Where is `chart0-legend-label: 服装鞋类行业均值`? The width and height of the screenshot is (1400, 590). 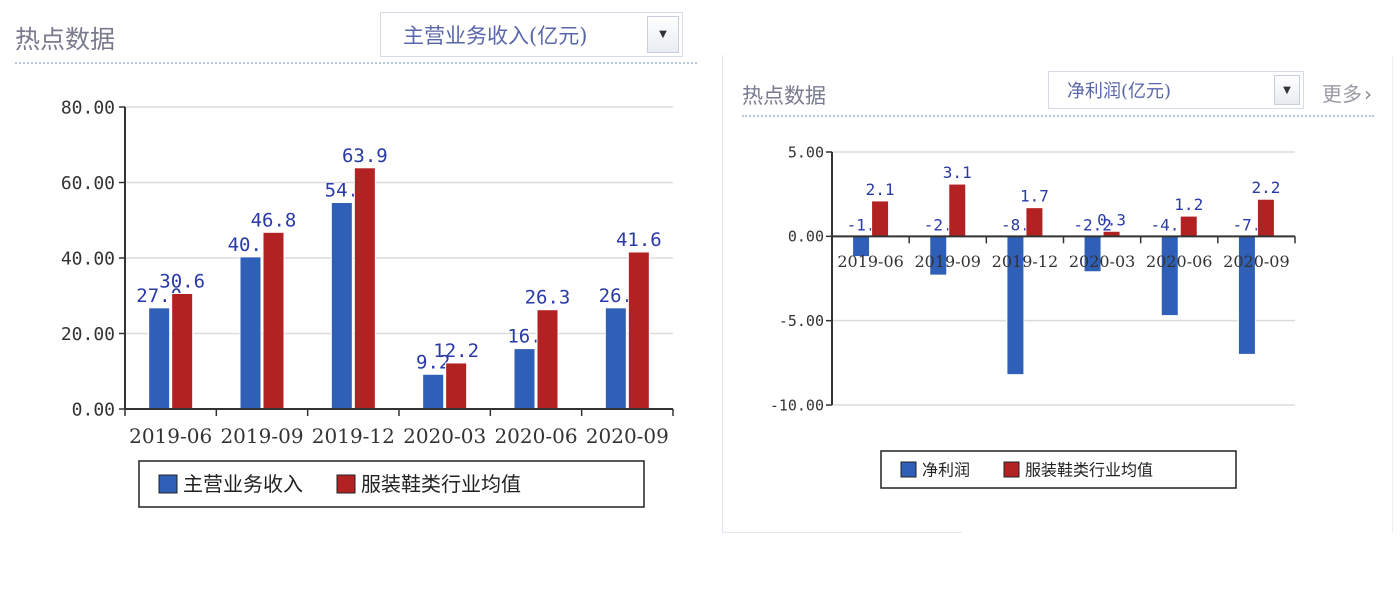
chart0-legend-label: 服装鞋类行业均值 is located at coordinates (441, 484).